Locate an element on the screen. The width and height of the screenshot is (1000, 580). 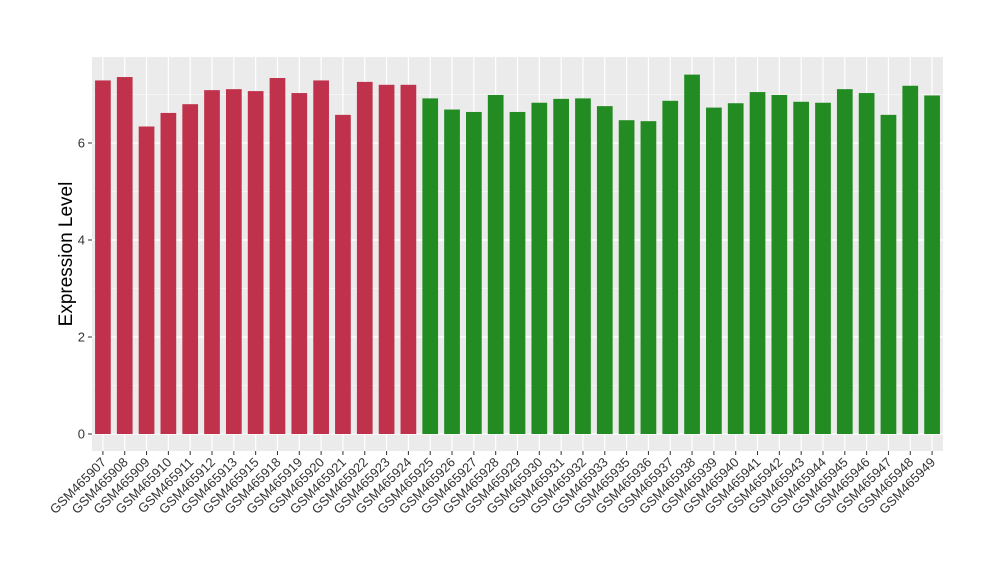
bar-GSM465930 is located at coordinates (539, 268).